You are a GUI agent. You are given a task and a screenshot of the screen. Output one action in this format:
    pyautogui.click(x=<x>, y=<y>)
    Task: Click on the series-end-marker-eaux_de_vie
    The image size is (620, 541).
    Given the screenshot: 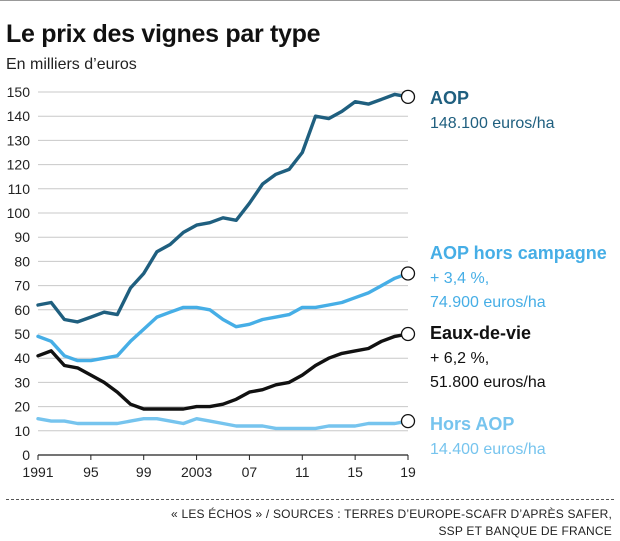 What is the action you would take?
    pyautogui.click(x=408, y=334)
    